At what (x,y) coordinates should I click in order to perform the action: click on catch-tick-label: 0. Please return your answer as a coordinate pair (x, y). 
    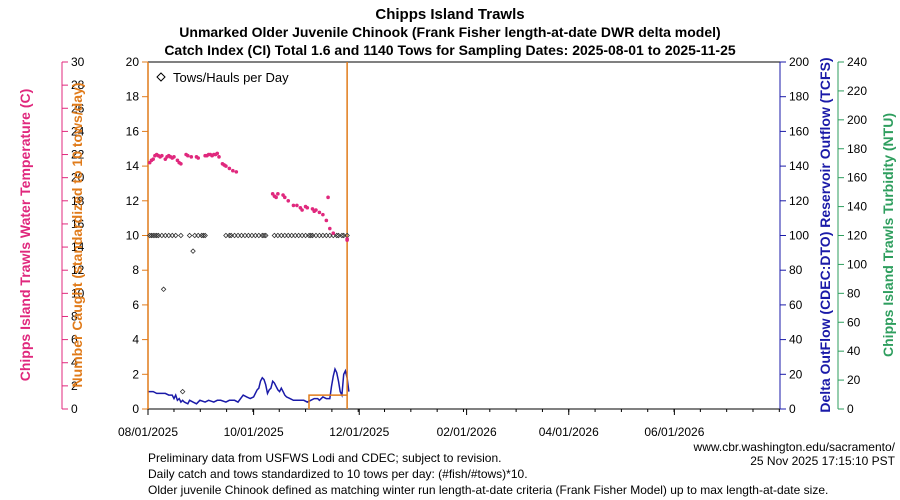
    Looking at the image, I should click on (135, 409).